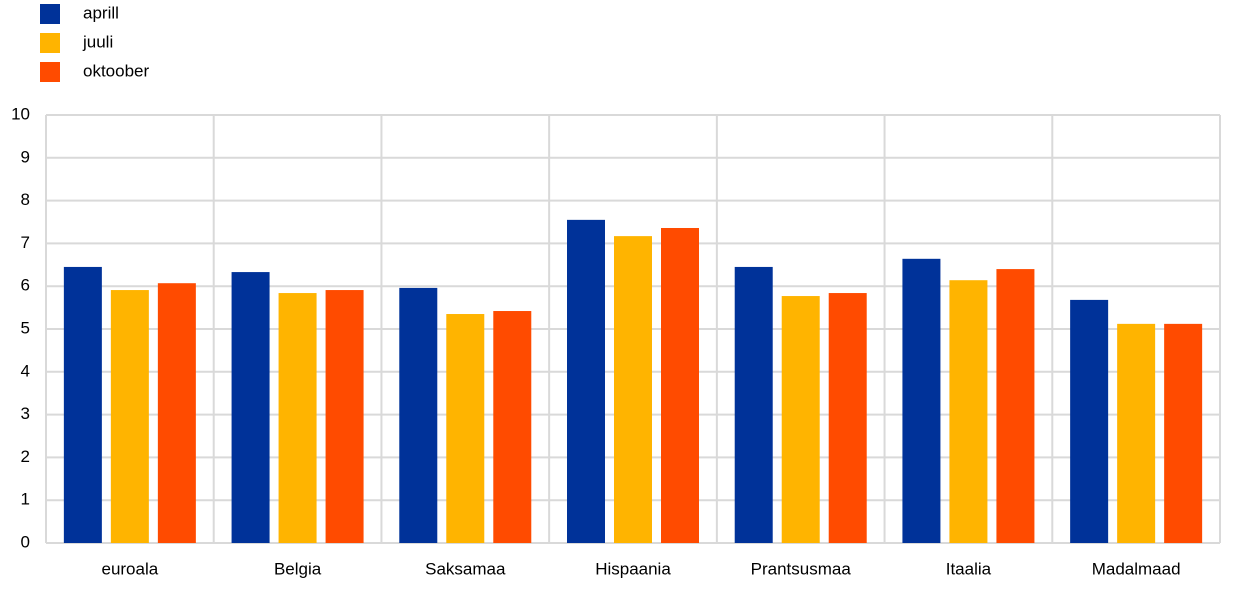 The image size is (1240, 589). I want to click on x-tick-label: euroala, so click(129, 568).